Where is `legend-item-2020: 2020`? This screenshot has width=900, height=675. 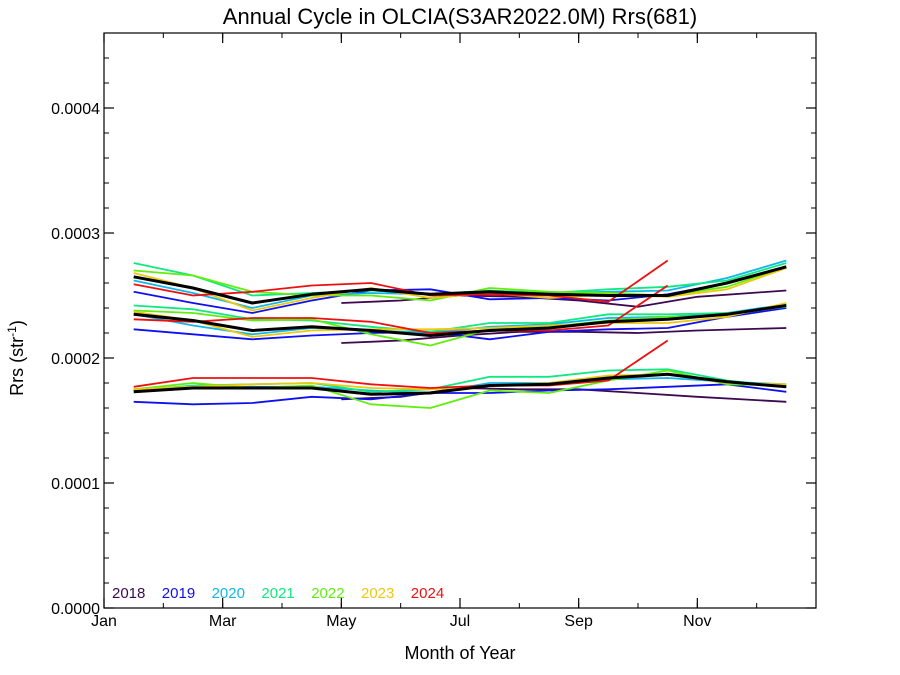
legend-item-2020: 2020 is located at coordinates (228, 593).